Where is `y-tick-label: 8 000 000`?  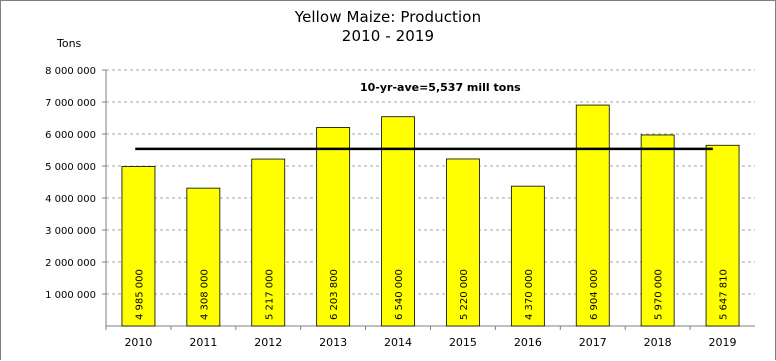
y-tick-label: 8 000 000 is located at coordinates (70, 71).